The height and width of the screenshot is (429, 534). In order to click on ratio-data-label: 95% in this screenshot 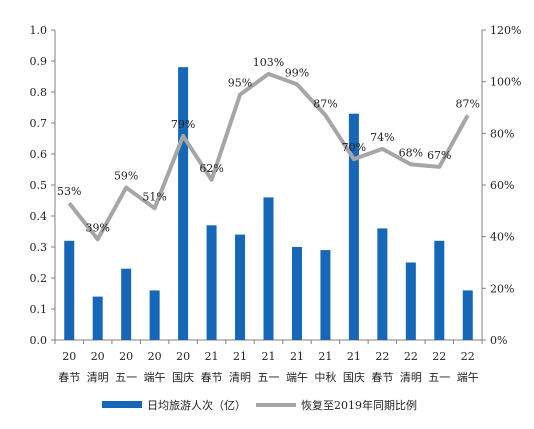, I will do `click(240, 83)`.